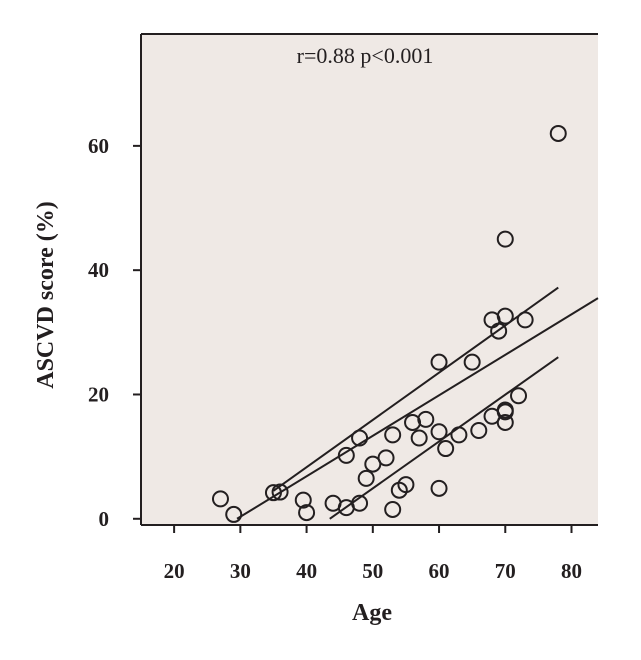  Describe the element at coordinates (373, 554) in the screenshot. I see `x-axis-ticks: 20 30 40 50 60 70 80` at that location.